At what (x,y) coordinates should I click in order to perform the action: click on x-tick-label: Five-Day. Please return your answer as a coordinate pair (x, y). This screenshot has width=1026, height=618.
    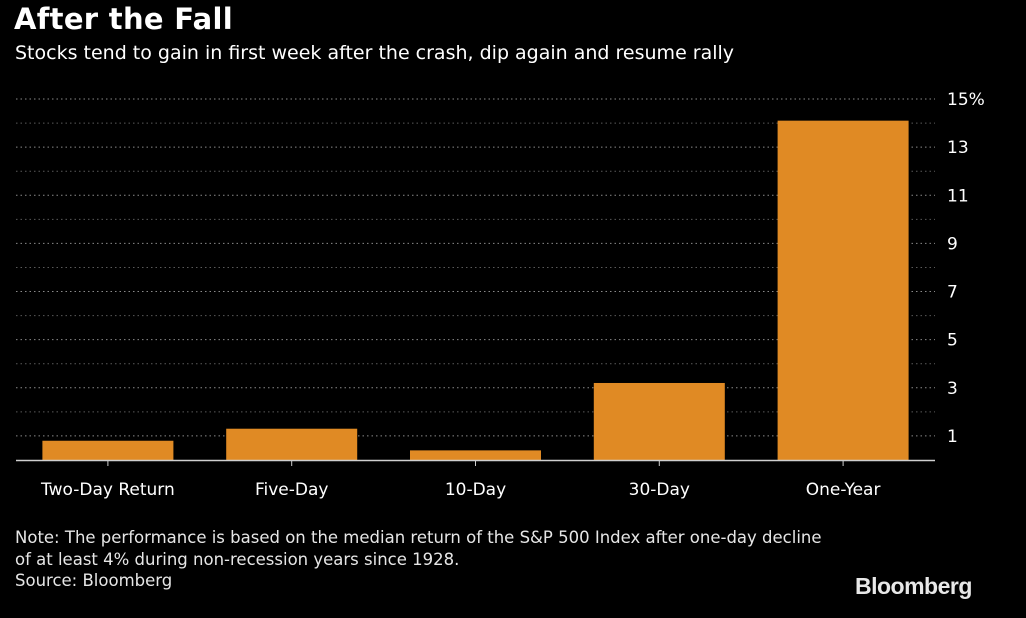
    Looking at the image, I should click on (292, 490).